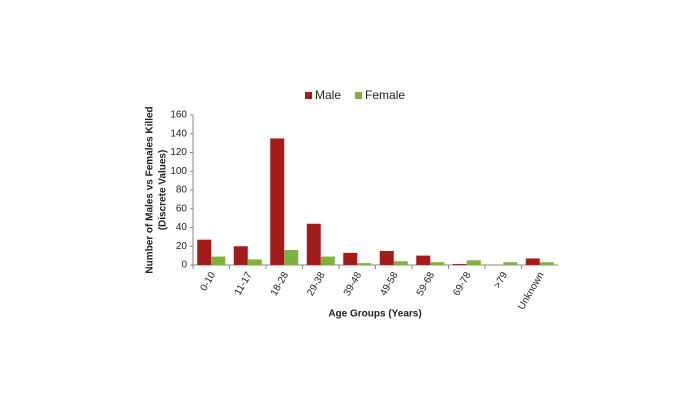  I want to click on y-tick-label: 0, so click(184, 265).